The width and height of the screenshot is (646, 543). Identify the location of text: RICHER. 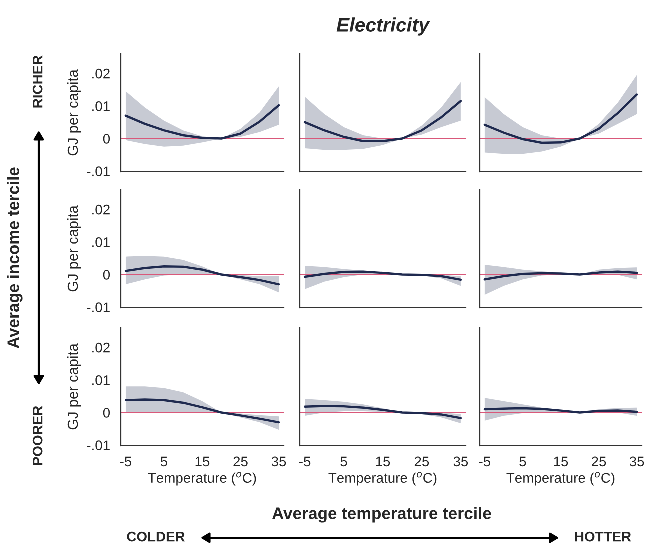
(37, 82).